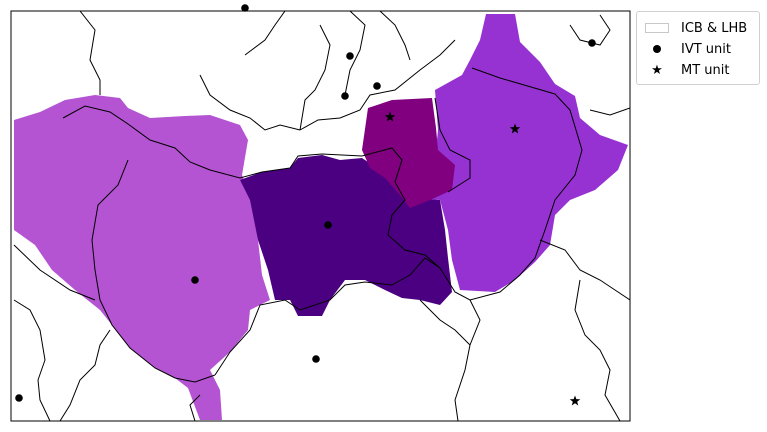 Image resolution: width=767 pixels, height=432 pixels. I want to click on star-marker-icon: ★, so click(657, 70).